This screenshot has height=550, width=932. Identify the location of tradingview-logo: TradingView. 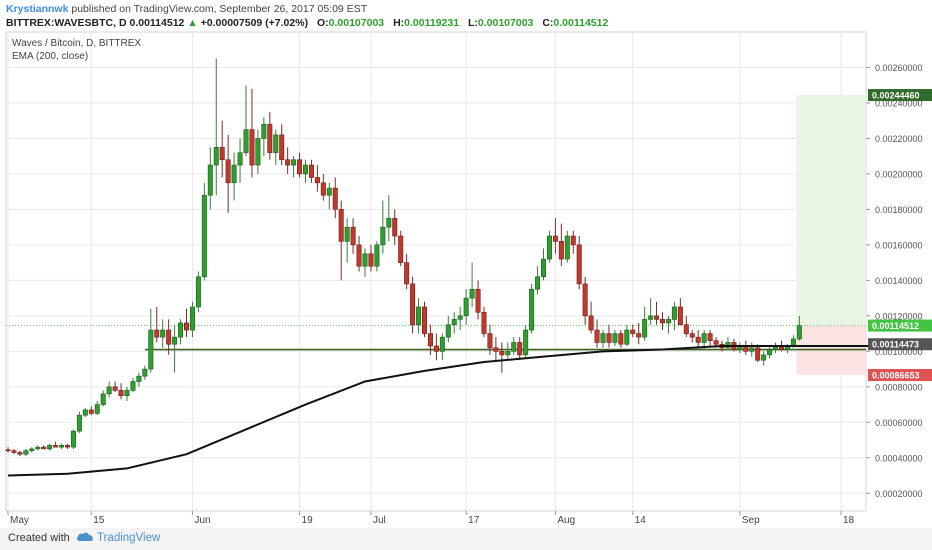
(118, 537).